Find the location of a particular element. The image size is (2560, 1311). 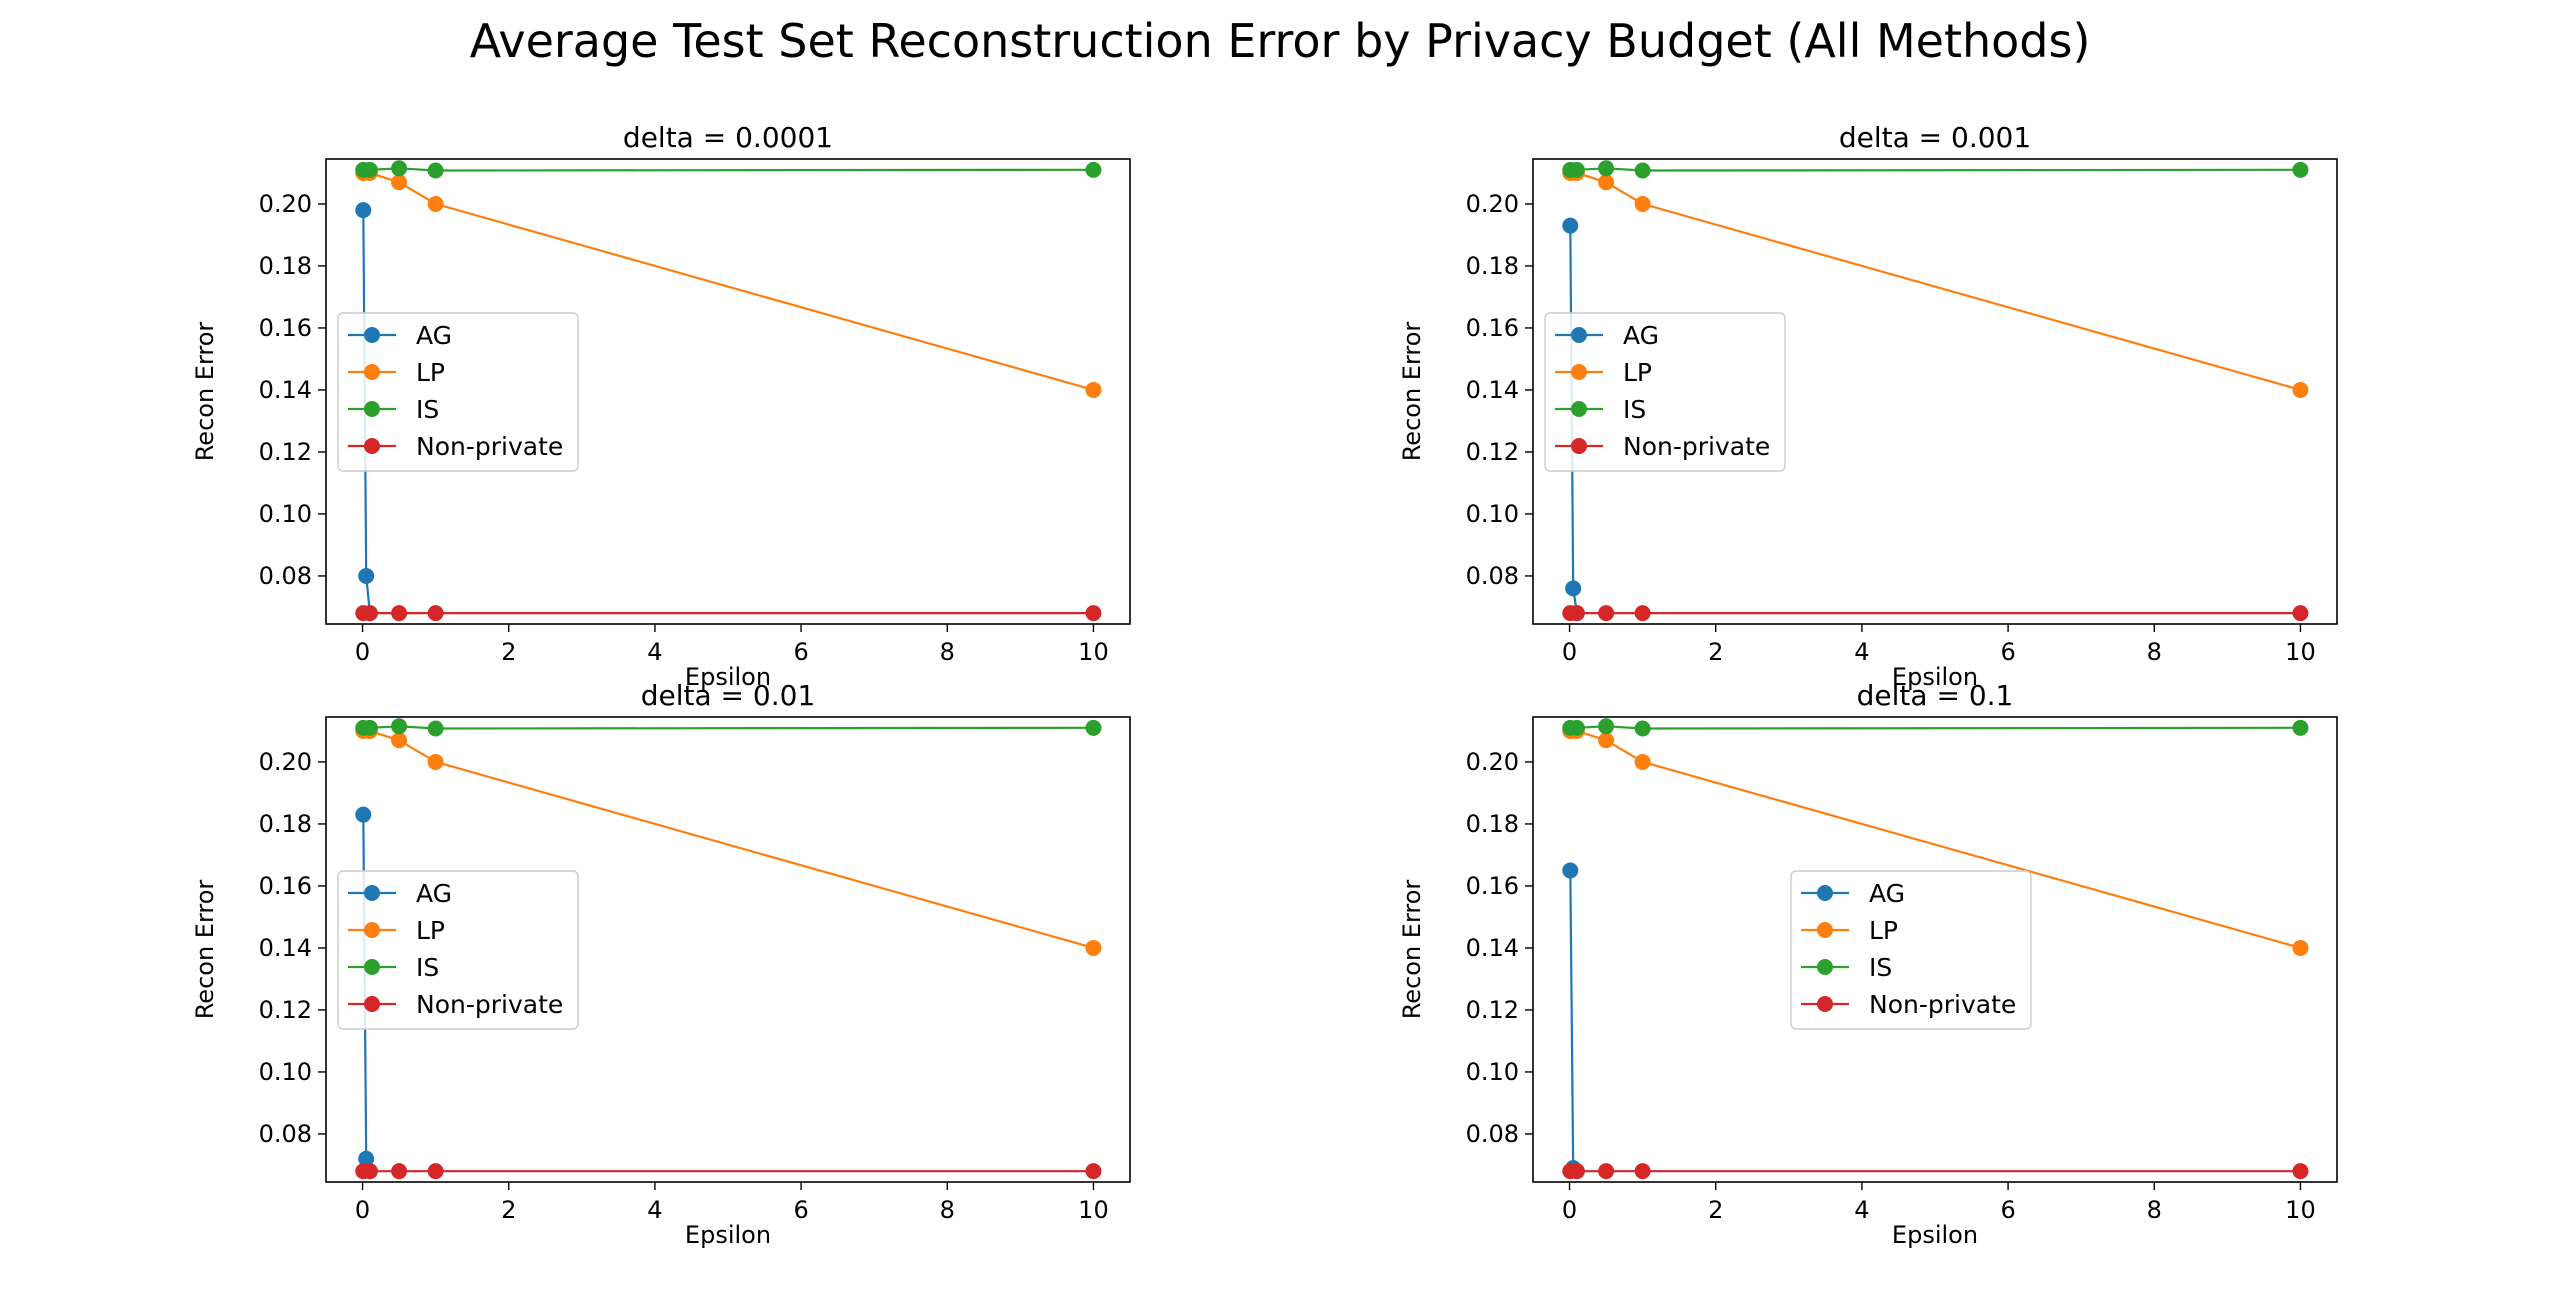

panel-3-y-tick-label-2: 0.12 is located at coordinates (285, 1010).